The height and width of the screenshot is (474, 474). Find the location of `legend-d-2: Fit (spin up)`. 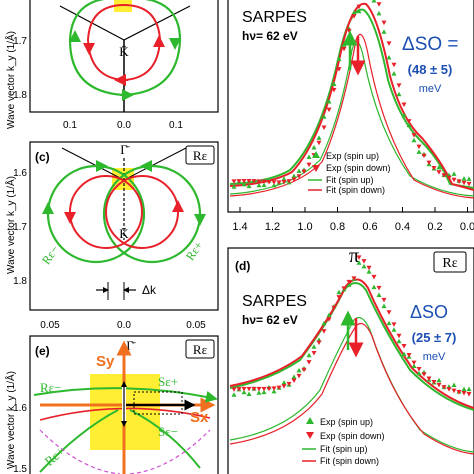

legend-d-2: Fit (spin up) is located at coordinates (344, 449).